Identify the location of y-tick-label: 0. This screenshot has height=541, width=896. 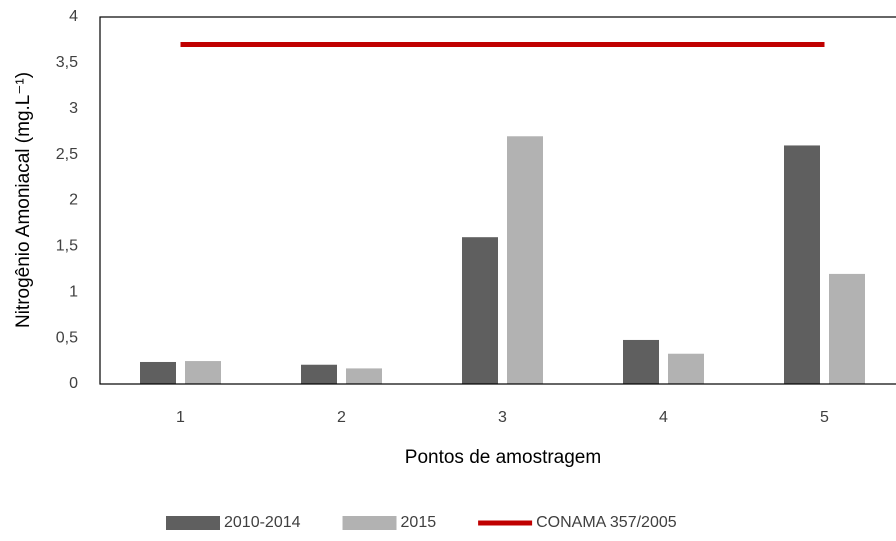
(73, 383).